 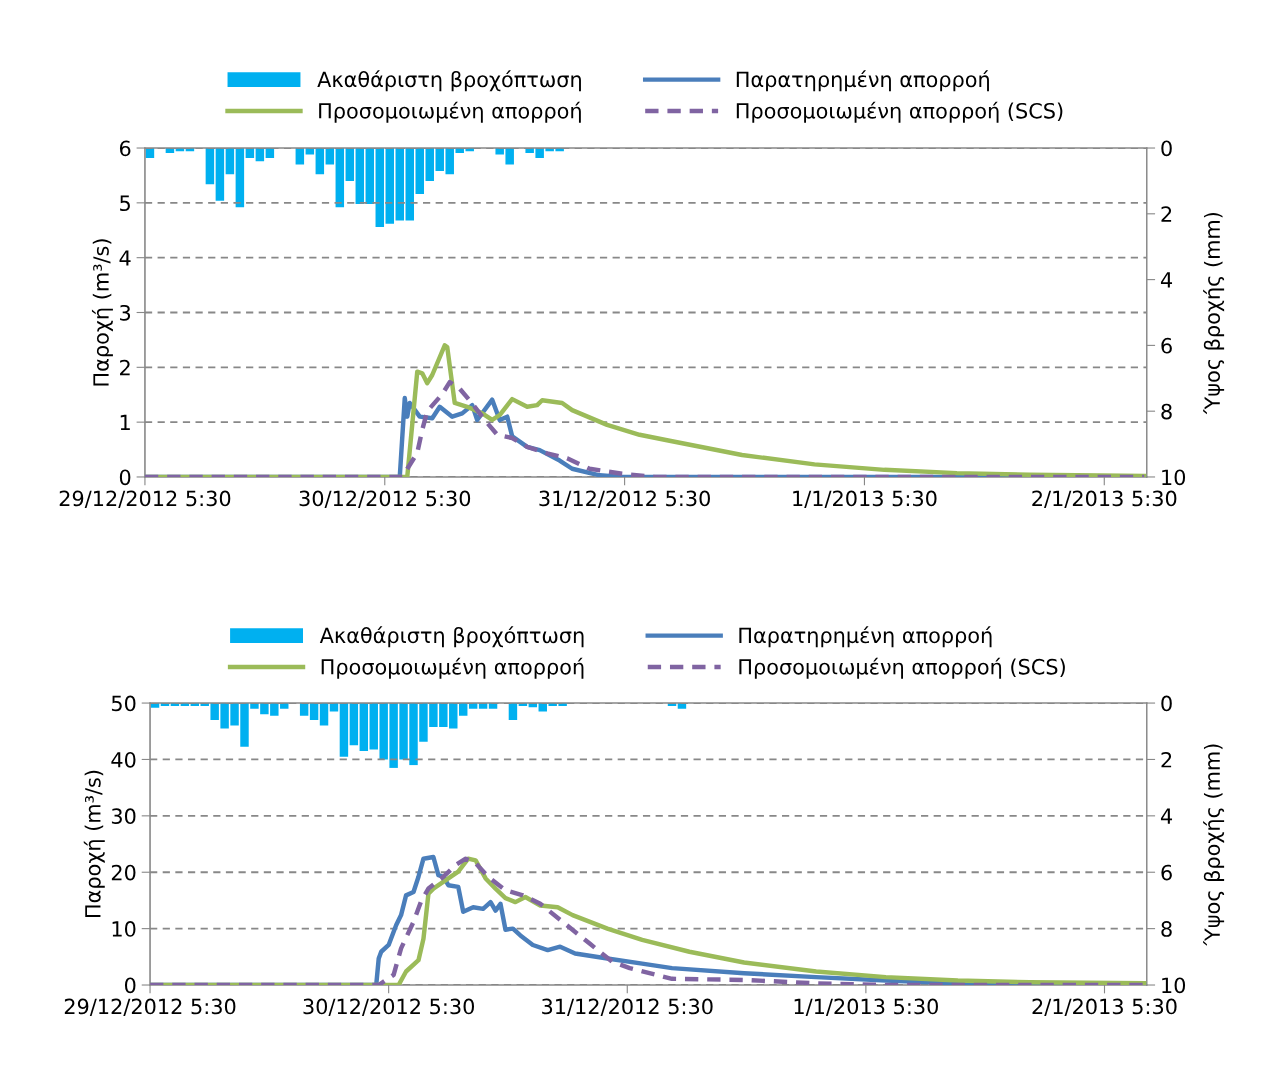 I want to click on y-tick-label: 2, so click(x=125, y=367).